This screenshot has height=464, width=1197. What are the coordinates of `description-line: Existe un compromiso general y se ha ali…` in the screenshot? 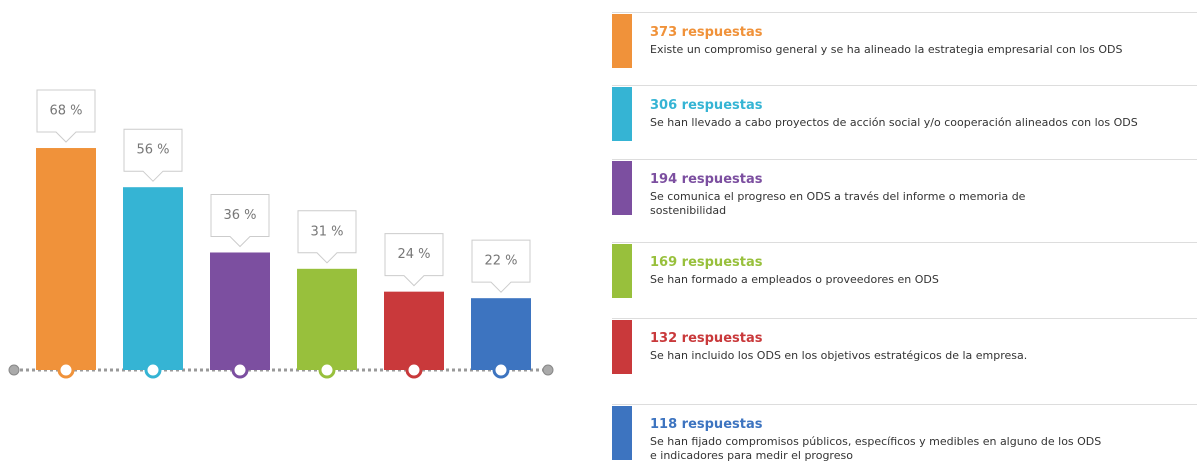 It's located at (886, 49).